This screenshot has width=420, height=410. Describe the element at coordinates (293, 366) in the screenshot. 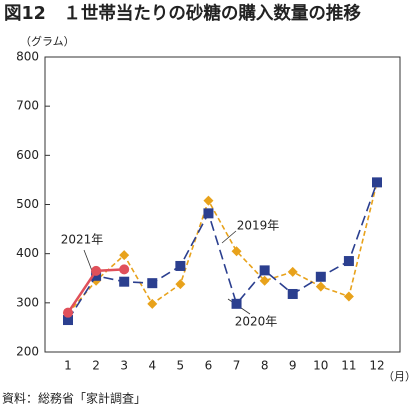

I see `x-tick-label: 9` at that location.